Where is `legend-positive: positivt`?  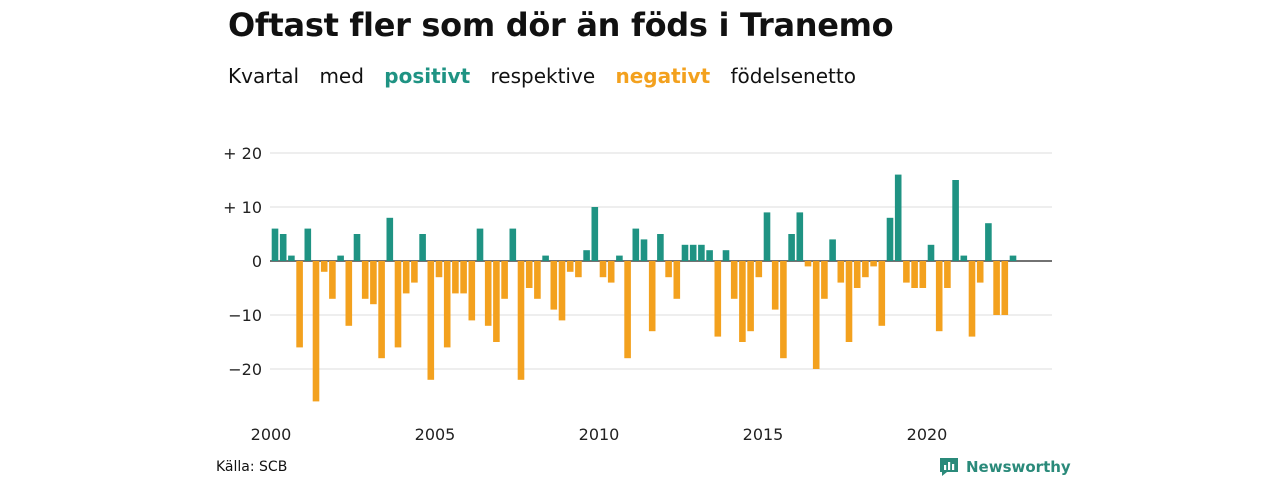
legend-positive: positivt is located at coordinates (427, 76).